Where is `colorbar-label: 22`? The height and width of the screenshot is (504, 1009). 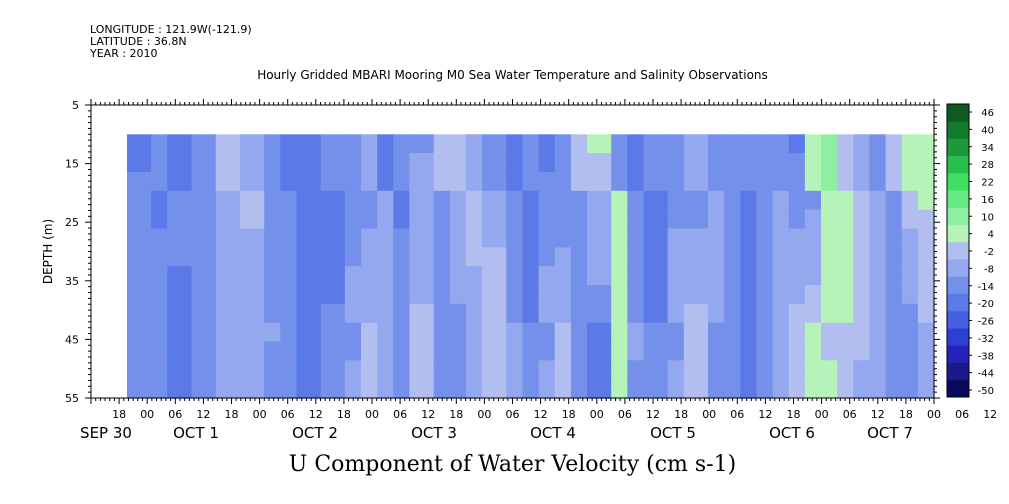
colorbar-label: 22 is located at coordinates (987, 183).